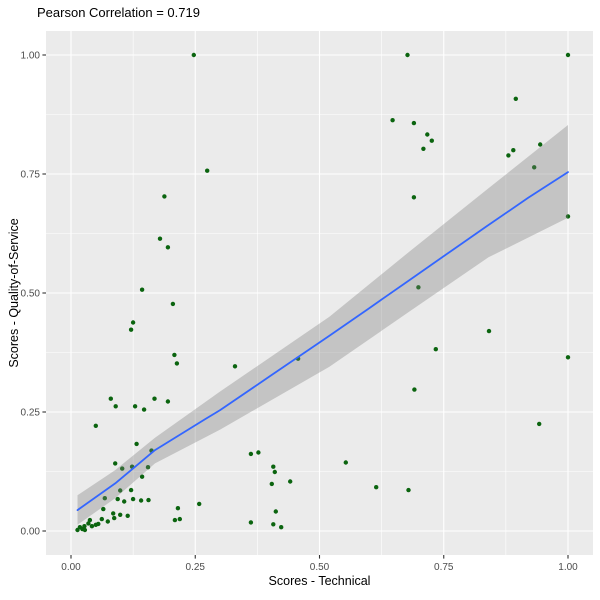 The width and height of the screenshot is (600, 600). I want to click on y-tick-label: 0.50, so click(31, 294).